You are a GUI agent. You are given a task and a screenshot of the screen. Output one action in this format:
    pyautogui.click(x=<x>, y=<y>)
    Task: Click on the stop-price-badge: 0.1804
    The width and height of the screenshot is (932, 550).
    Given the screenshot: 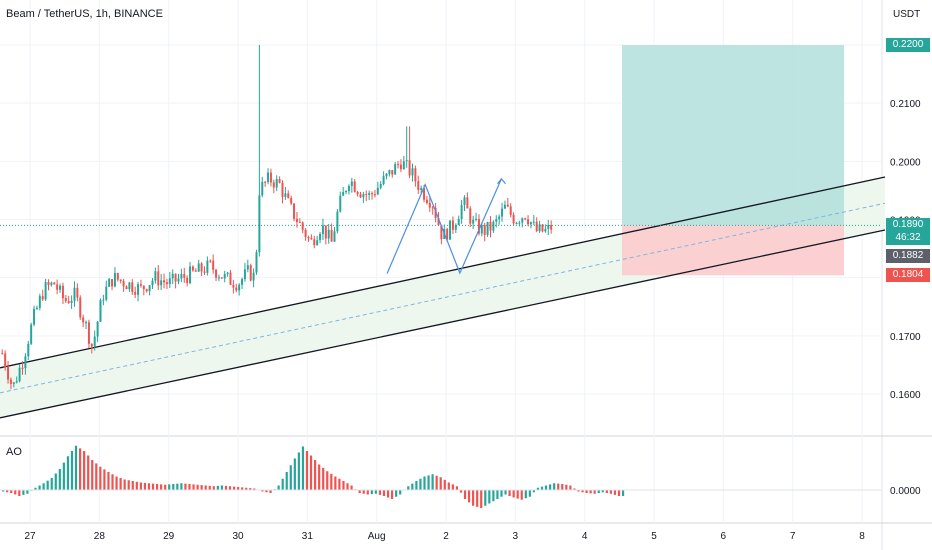 What is the action you would take?
    pyautogui.click(x=908, y=275)
    